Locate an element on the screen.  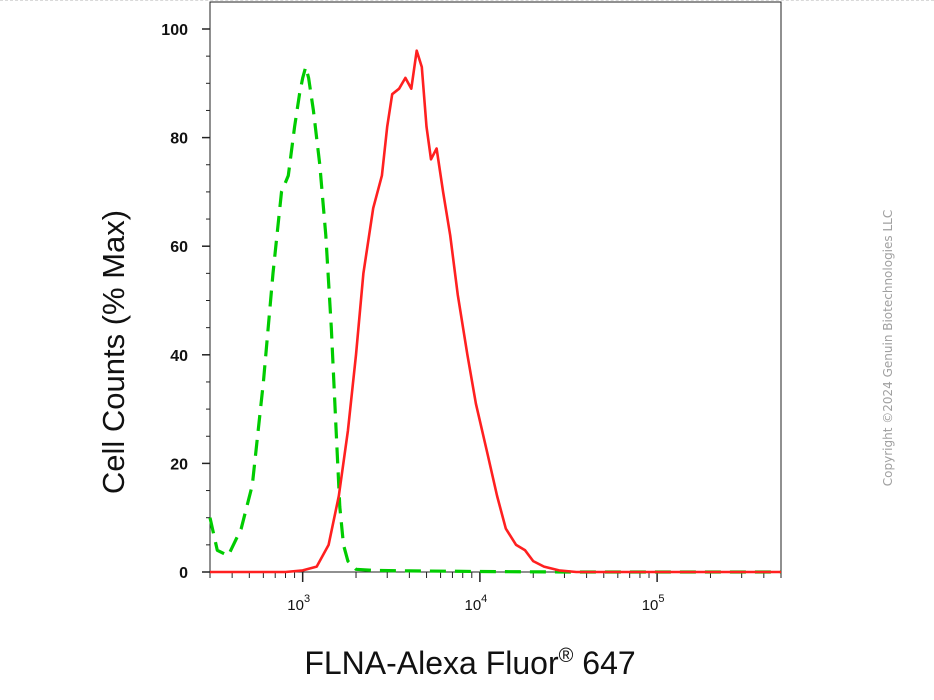
y-tick-label: 0 is located at coordinates (183, 573).